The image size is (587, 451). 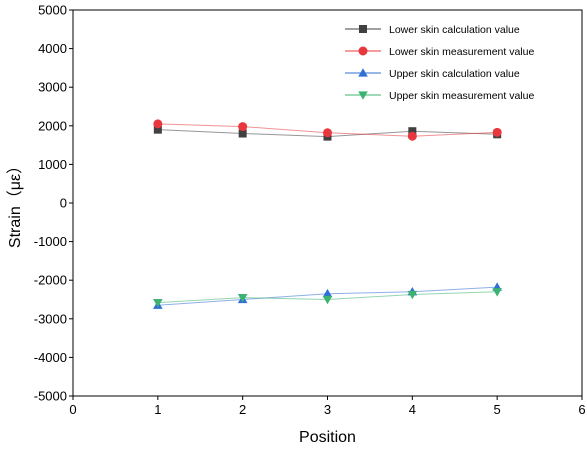 I want to click on x-tick-label: 4, so click(x=412, y=409).